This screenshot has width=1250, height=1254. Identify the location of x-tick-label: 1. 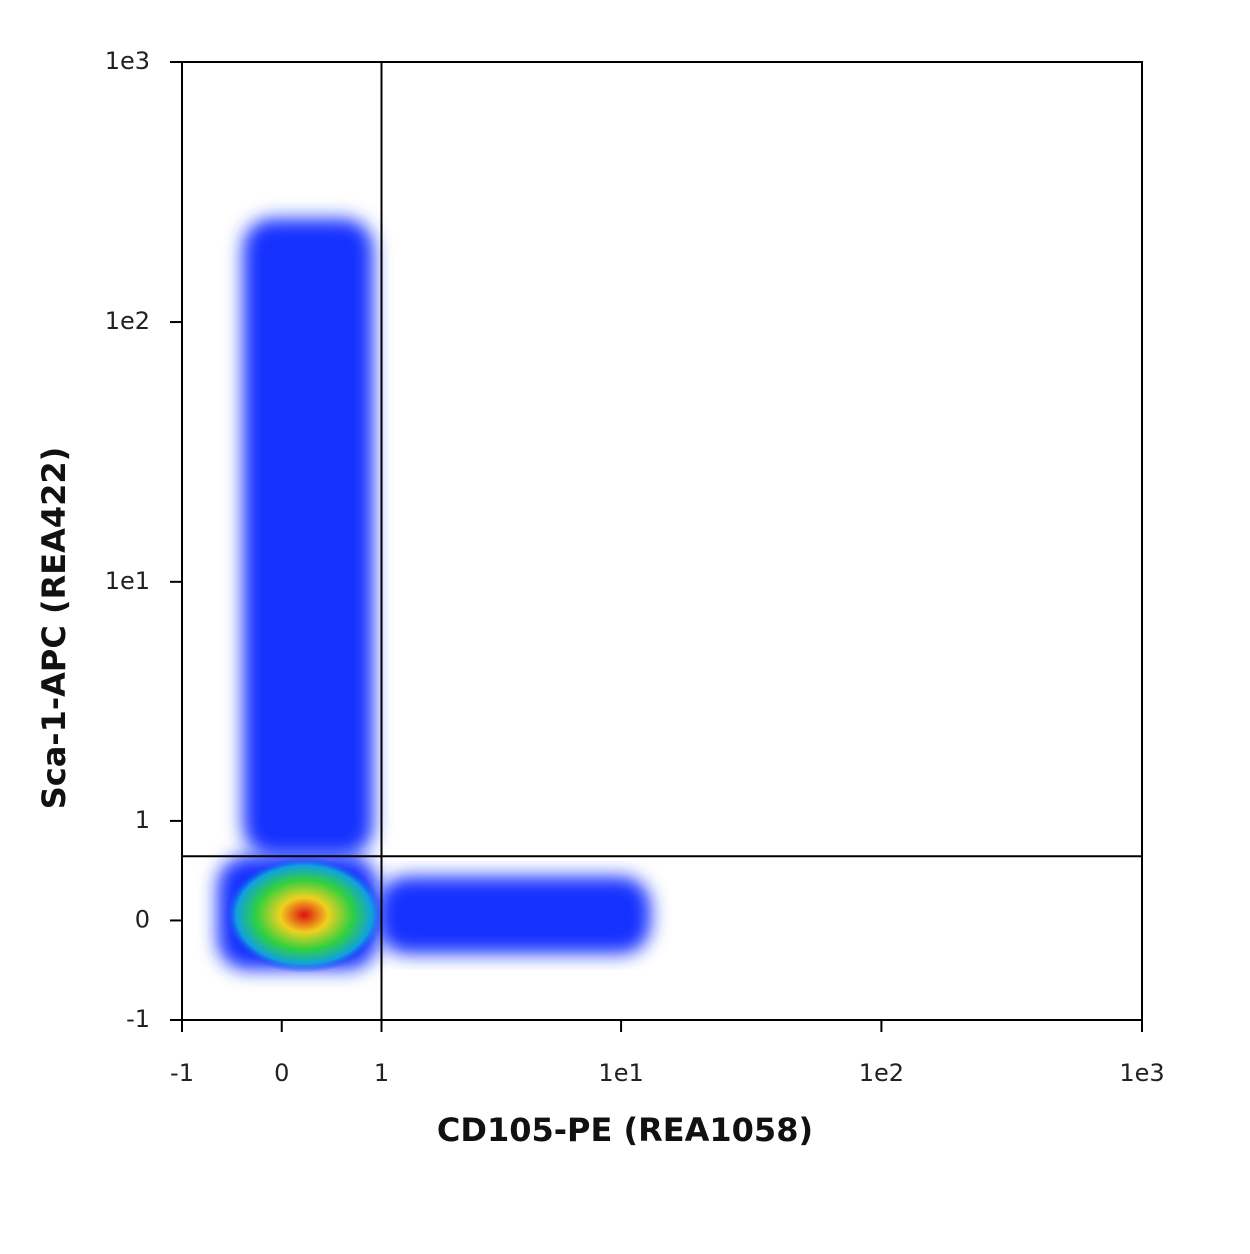
(381, 1073).